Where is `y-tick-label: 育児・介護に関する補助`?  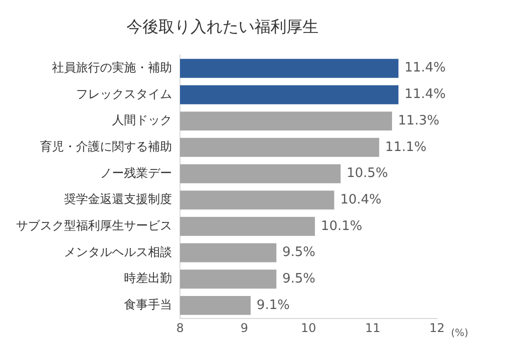
y-tick-label: 育児・介護に関する補助 is located at coordinates (106, 147).